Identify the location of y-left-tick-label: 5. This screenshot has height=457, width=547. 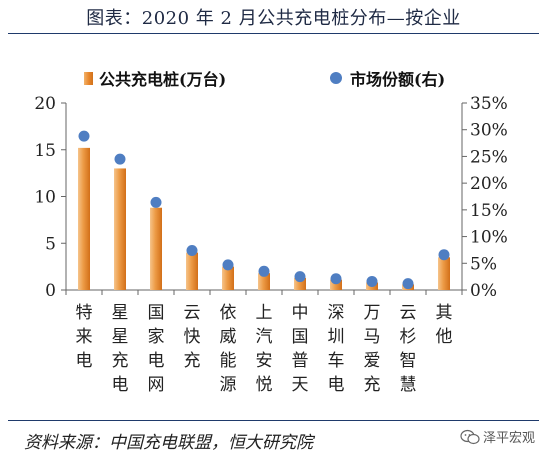
(50, 244).